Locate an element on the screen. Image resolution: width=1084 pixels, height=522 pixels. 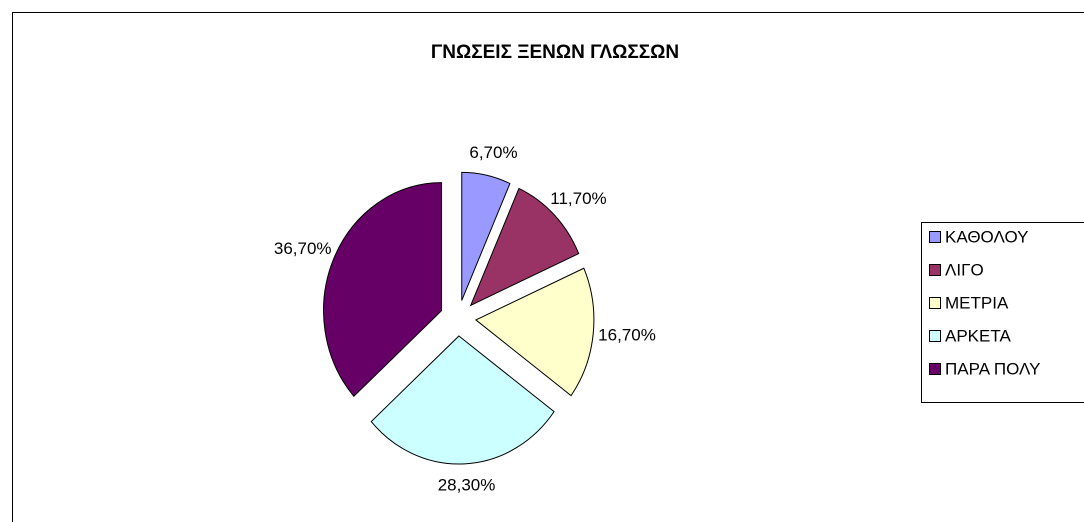
data-label: 16,70% is located at coordinates (627, 335).